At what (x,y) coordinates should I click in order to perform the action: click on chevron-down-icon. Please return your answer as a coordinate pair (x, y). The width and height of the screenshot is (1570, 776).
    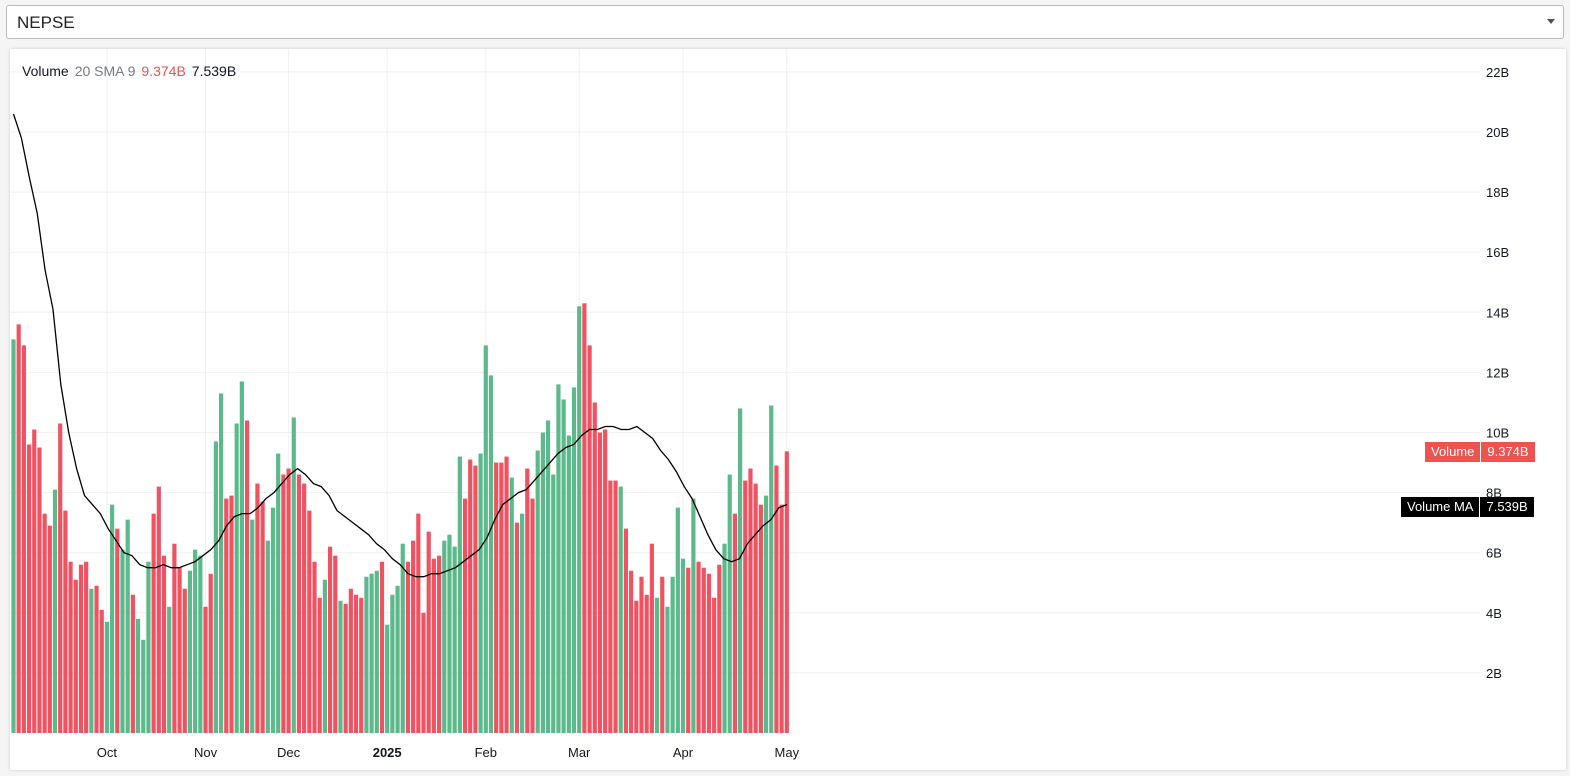
    Looking at the image, I should click on (1551, 21).